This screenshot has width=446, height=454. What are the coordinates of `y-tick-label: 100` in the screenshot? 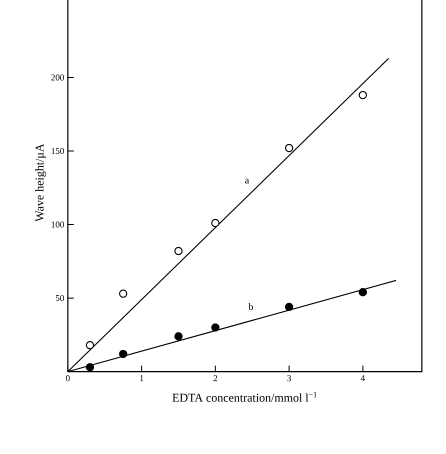 It's located at (58, 225).